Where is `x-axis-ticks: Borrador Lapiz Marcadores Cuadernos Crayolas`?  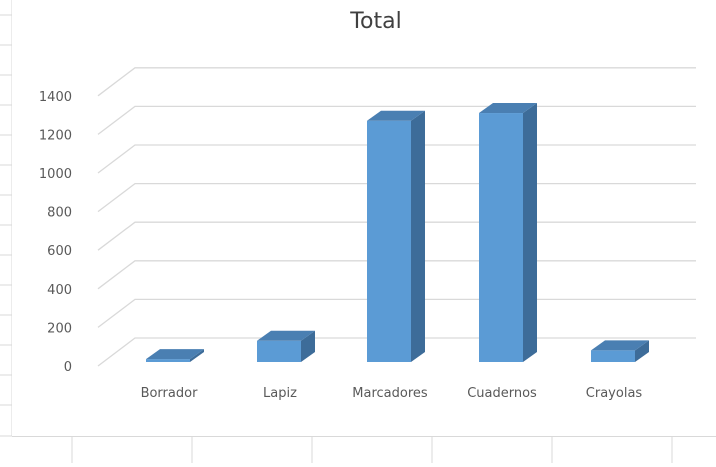 x-axis-ticks: Borrador Lapiz Marcadores Cuadernos Crayolas is located at coordinates (392, 393).